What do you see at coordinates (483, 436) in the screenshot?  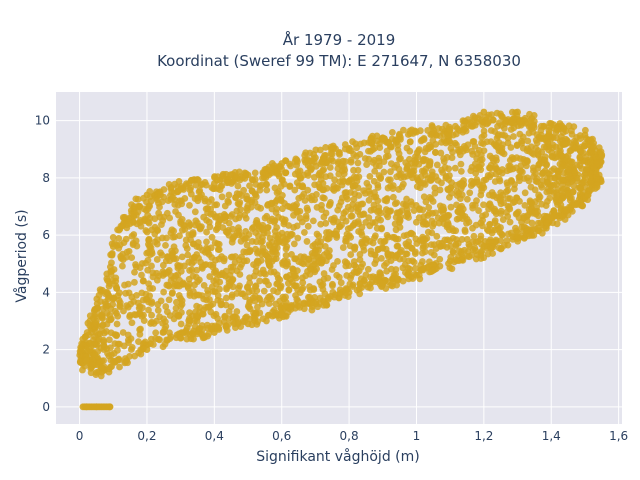 I see `x-tick-label: 1,2` at bounding box center [483, 436].